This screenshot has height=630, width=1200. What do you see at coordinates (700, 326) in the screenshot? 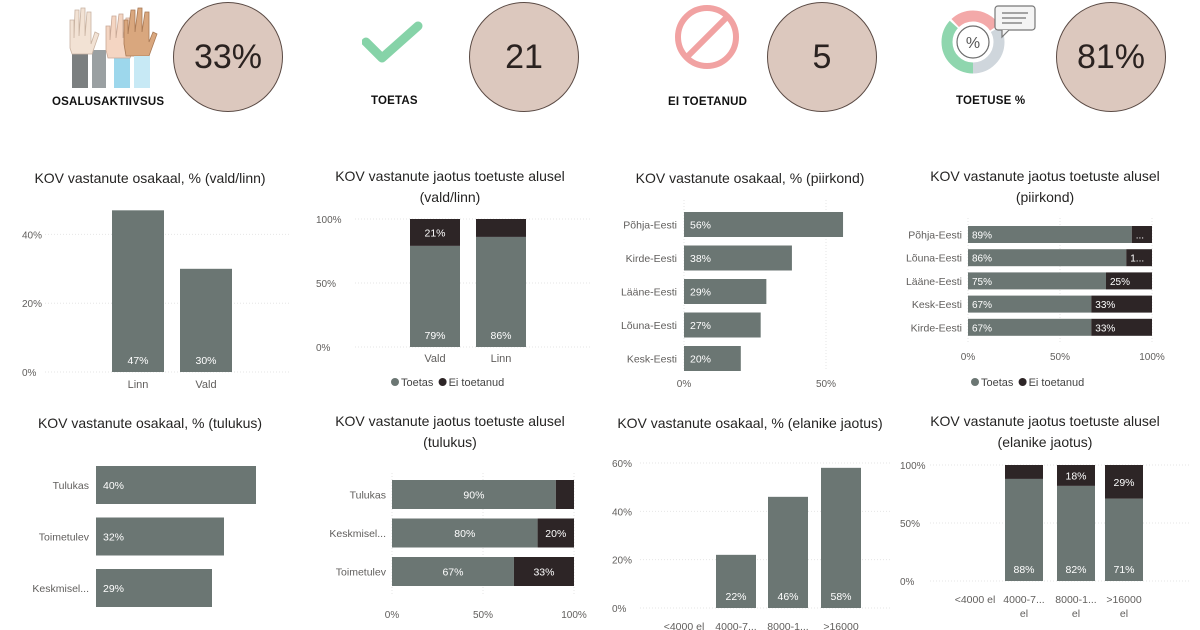
I see `data-label: 27%` at bounding box center [700, 326].